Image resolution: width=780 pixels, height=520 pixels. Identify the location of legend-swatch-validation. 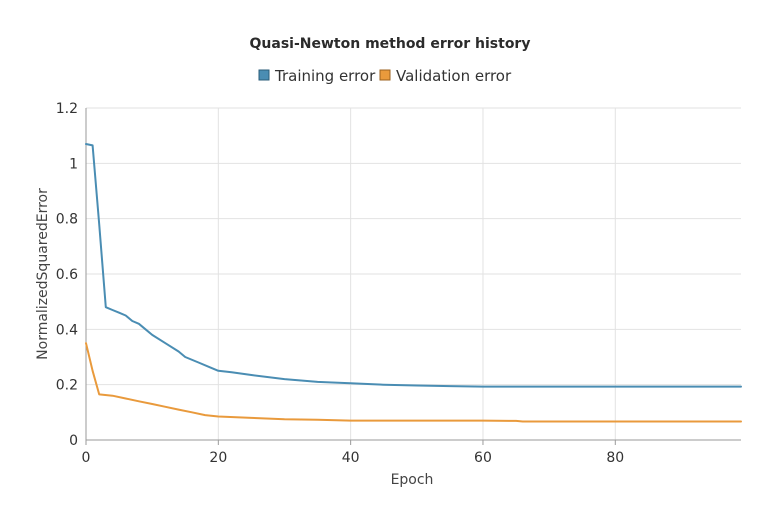
(385, 75).